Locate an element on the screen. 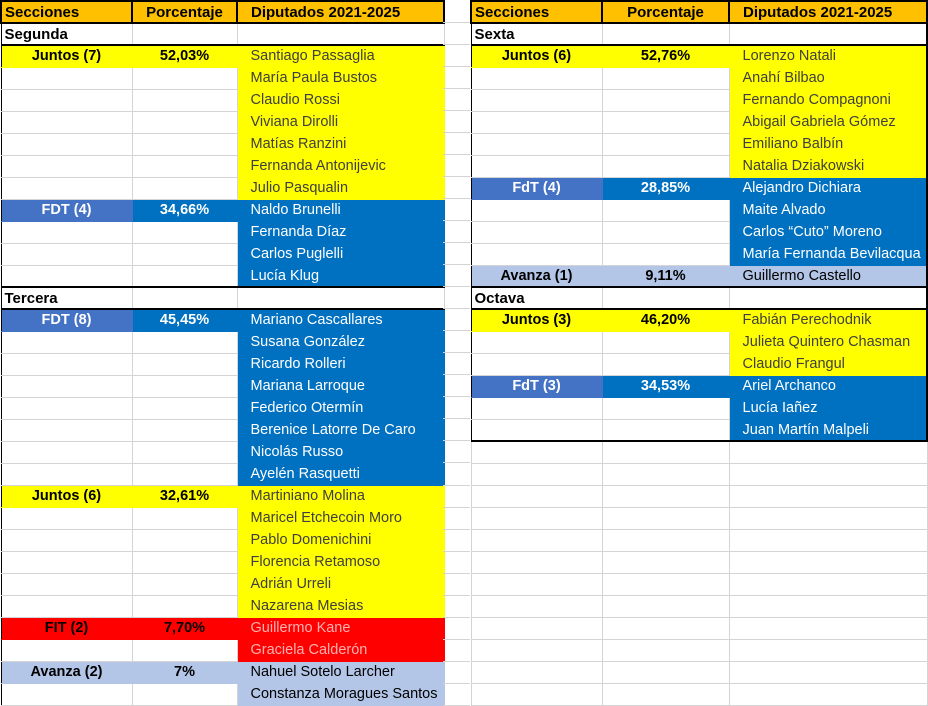 The height and width of the screenshot is (706, 928). deputy-name-cell: Viviana Dirolli is located at coordinates (340, 122).